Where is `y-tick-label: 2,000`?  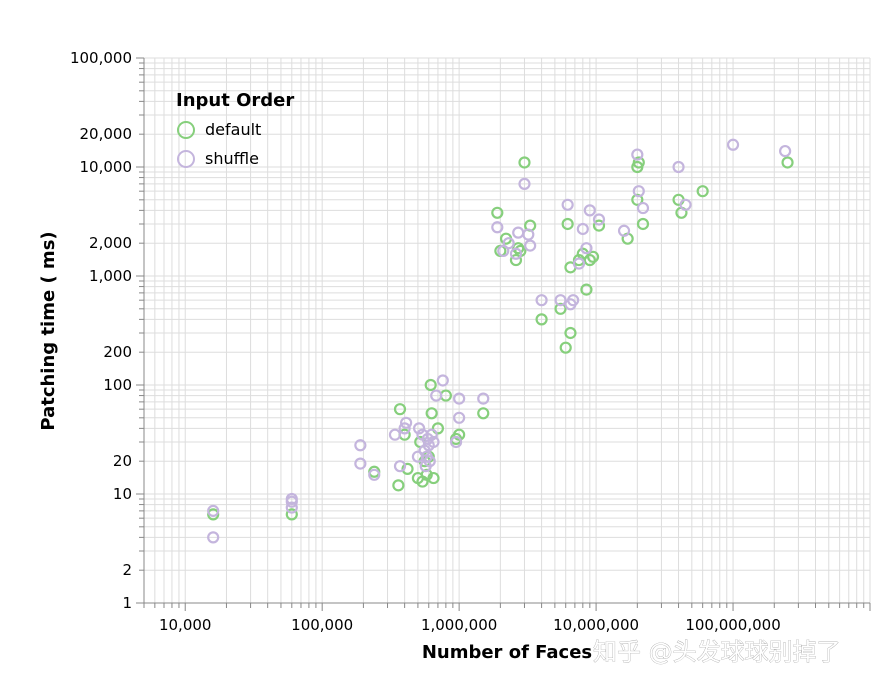
y-tick-label: 2,000 is located at coordinates (110, 243).